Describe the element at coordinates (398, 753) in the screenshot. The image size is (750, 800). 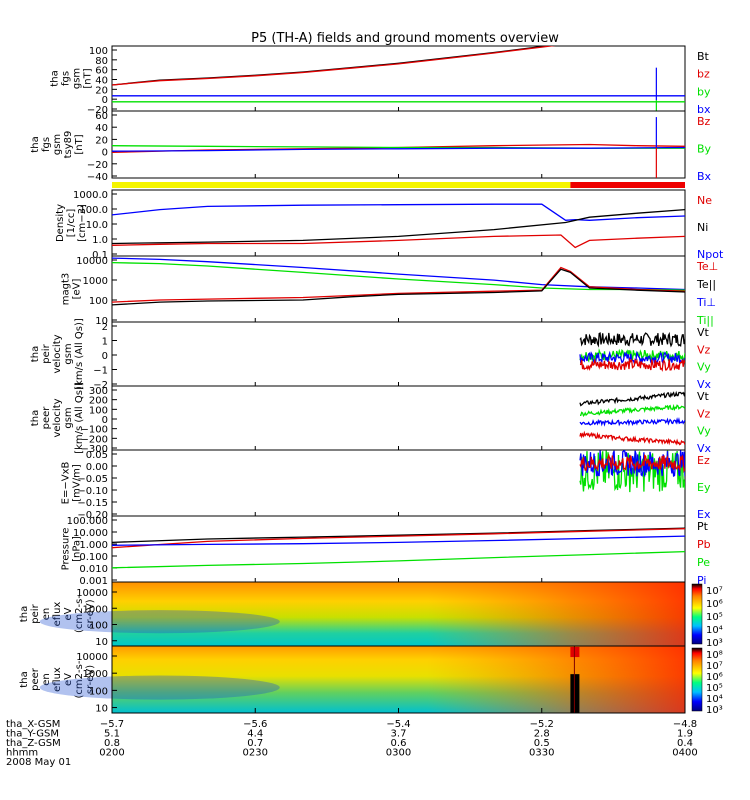
I see `xaxis-value-3-2: 0300` at that location.